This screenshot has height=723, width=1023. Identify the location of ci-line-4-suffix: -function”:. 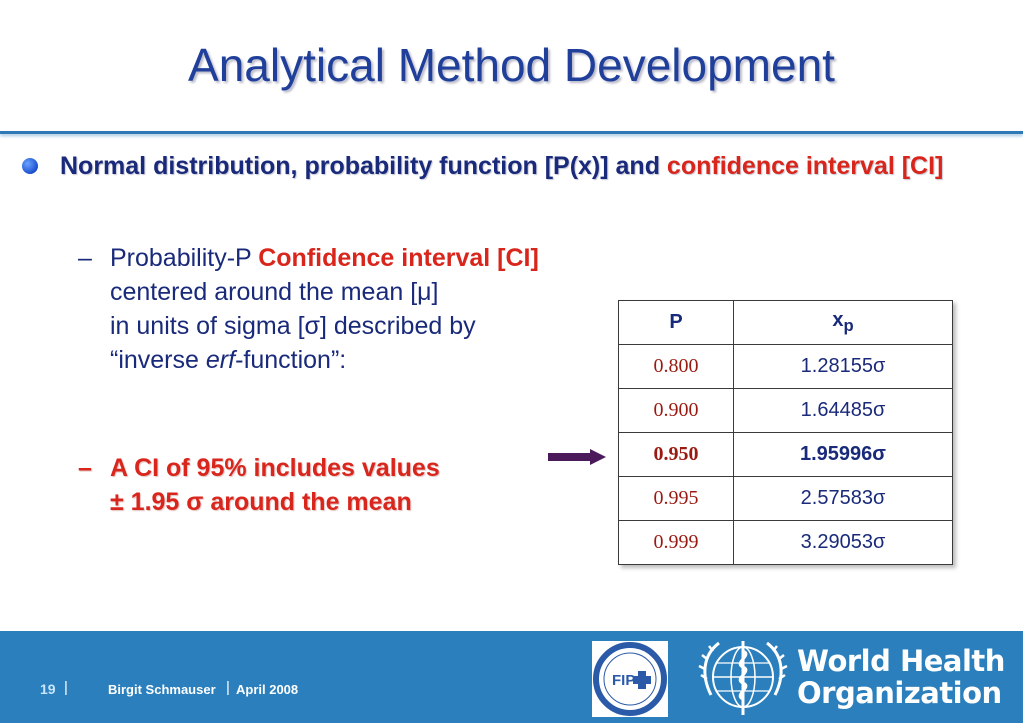
(291, 360).